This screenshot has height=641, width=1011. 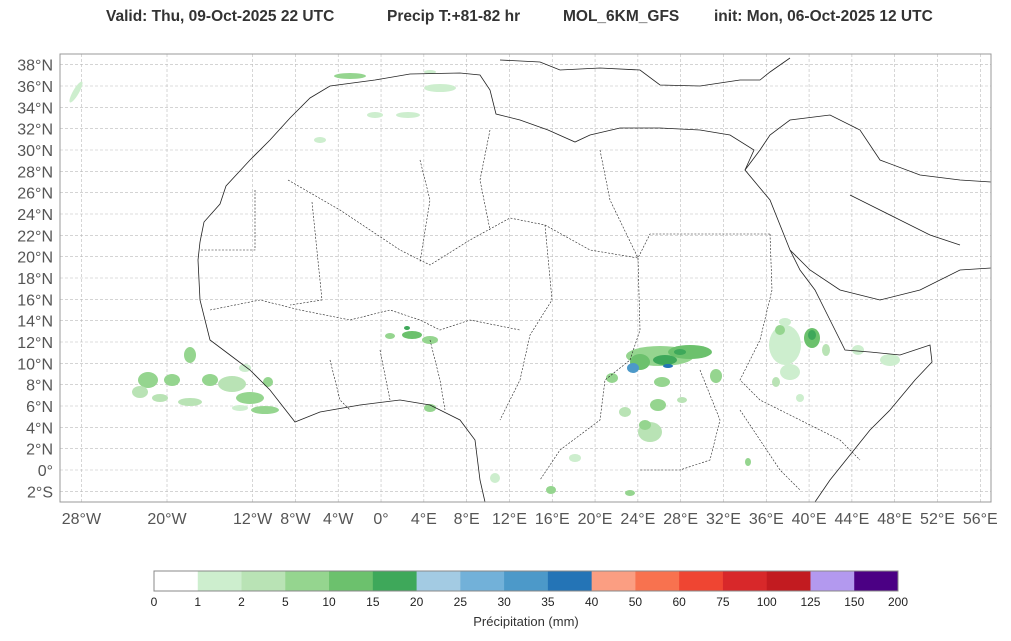 I want to click on lon-label: 52°E, so click(x=937, y=519).